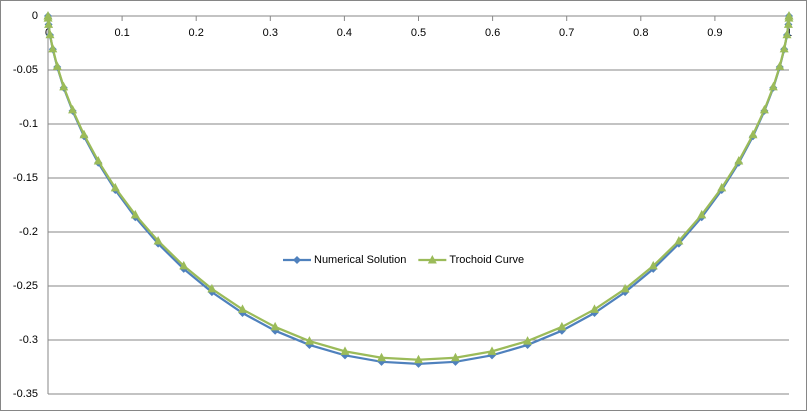 The width and height of the screenshot is (807, 411). I want to click on x-tick-label: 0.8, so click(640, 33).